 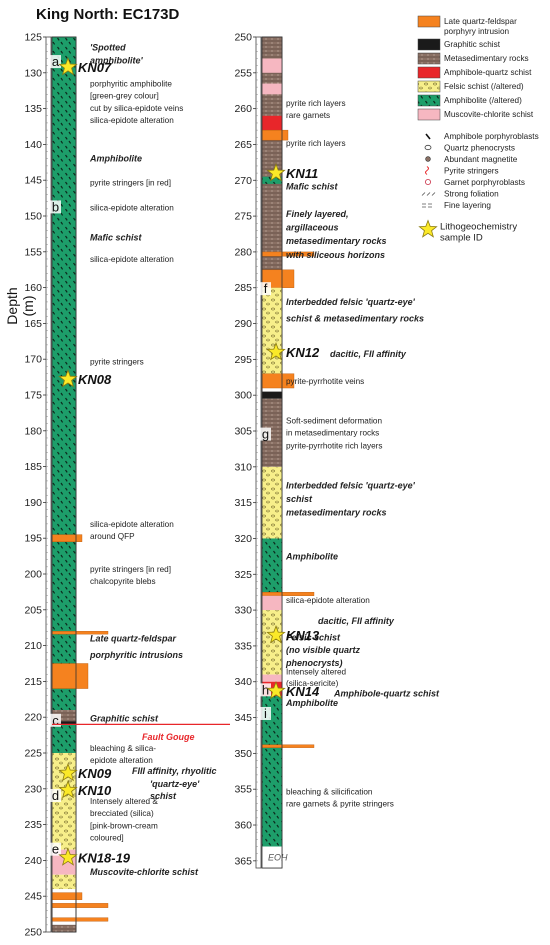 What do you see at coordinates (477, 31) in the screenshot?
I see `legend-label: porphyry intrusion` at bounding box center [477, 31].